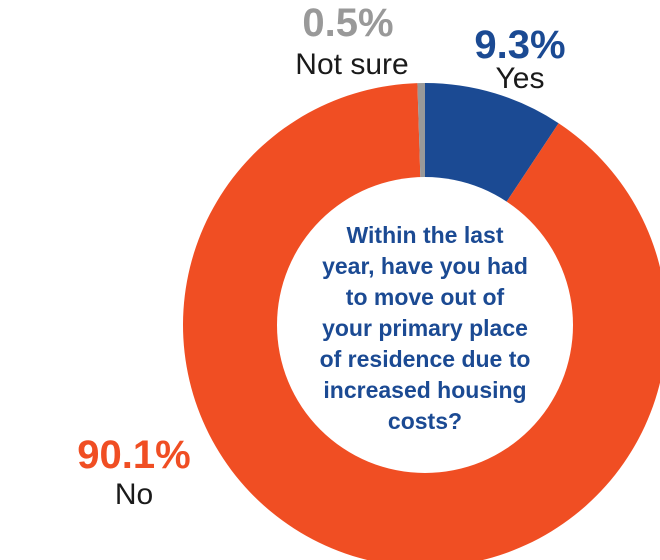 The width and height of the screenshot is (660, 560). What do you see at coordinates (519, 45) in the screenshot?
I see `pct-label-yes: 9.3%` at bounding box center [519, 45].